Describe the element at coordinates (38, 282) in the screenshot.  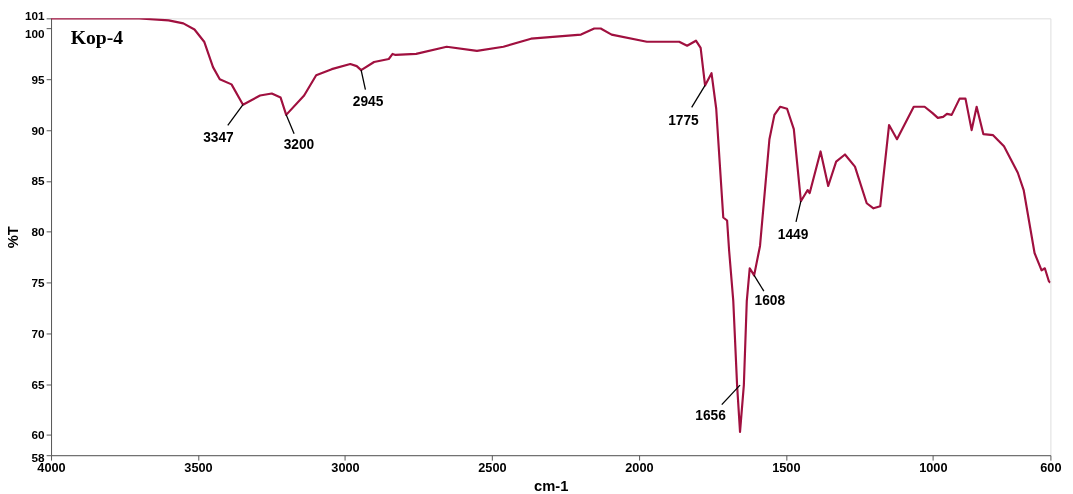
I see `y-tick-label: 75` at that location.